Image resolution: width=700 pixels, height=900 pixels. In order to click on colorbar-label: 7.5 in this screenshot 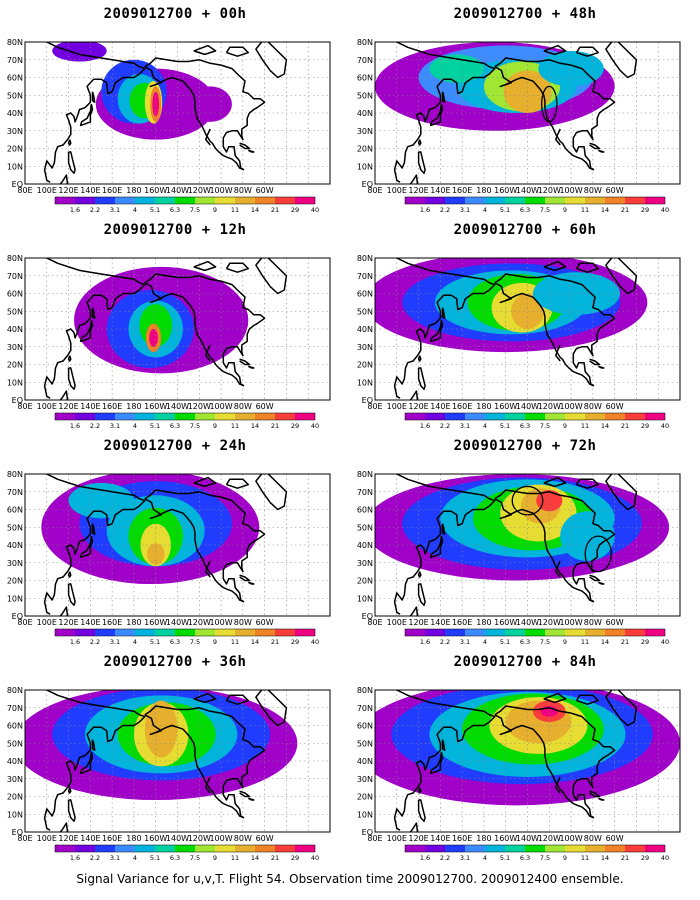, I will do `click(545, 858)`.